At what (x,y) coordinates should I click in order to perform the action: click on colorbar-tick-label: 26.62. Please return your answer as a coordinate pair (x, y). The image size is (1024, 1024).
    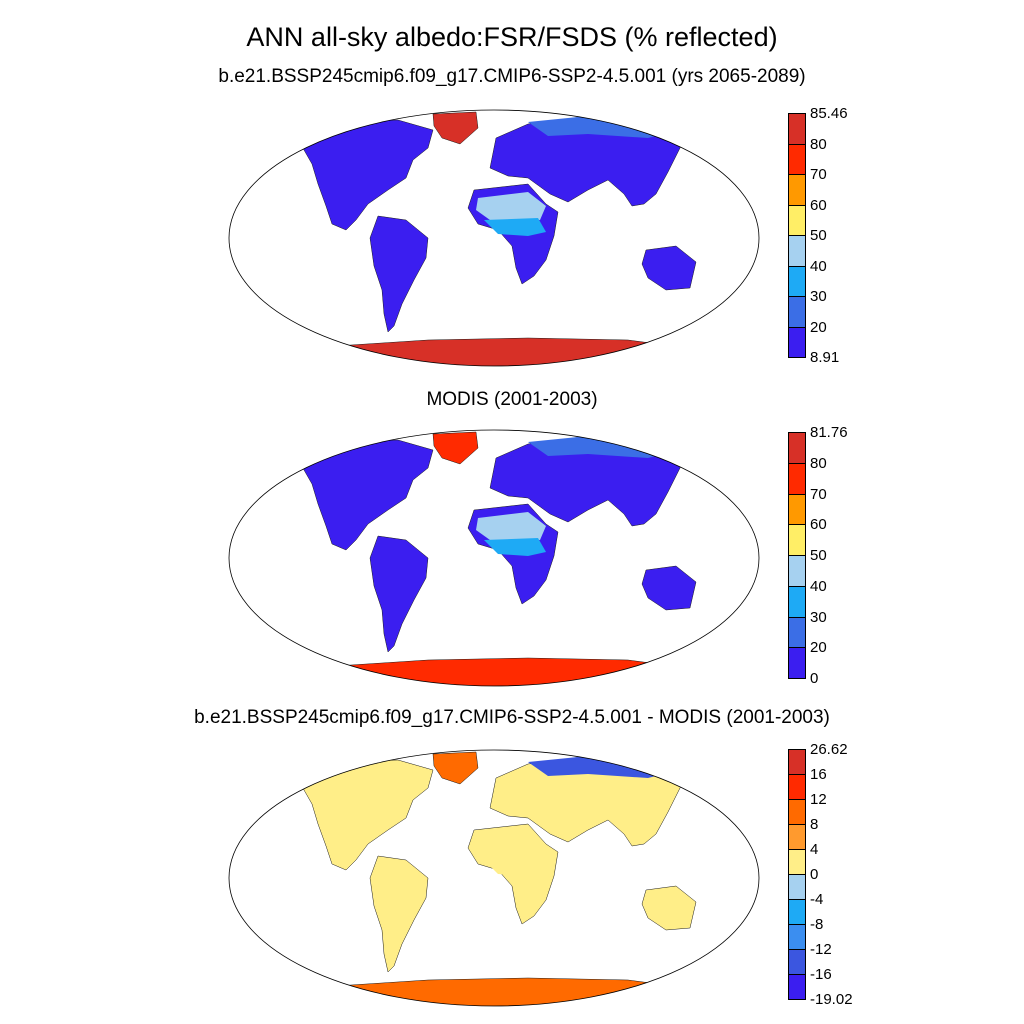
    Looking at the image, I should click on (829, 749).